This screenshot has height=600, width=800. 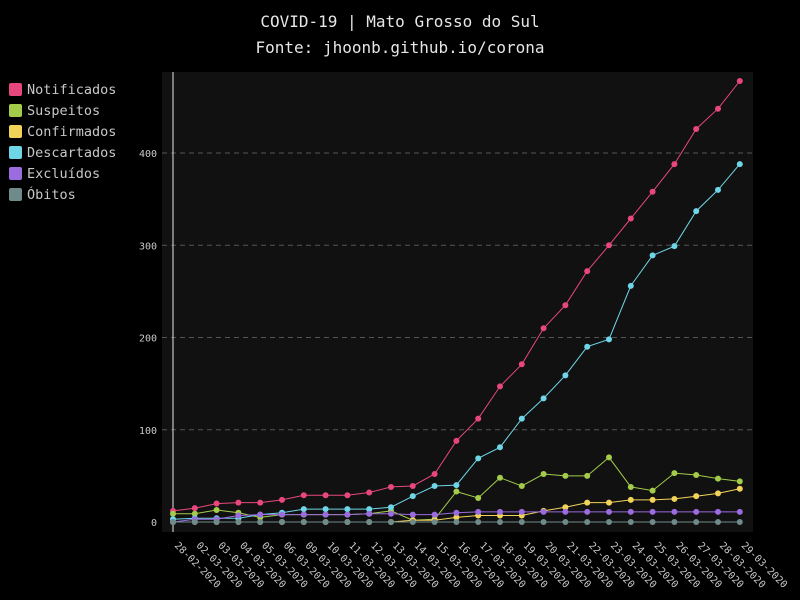 I want to click on legend-item: Notificados, so click(x=62, y=89).